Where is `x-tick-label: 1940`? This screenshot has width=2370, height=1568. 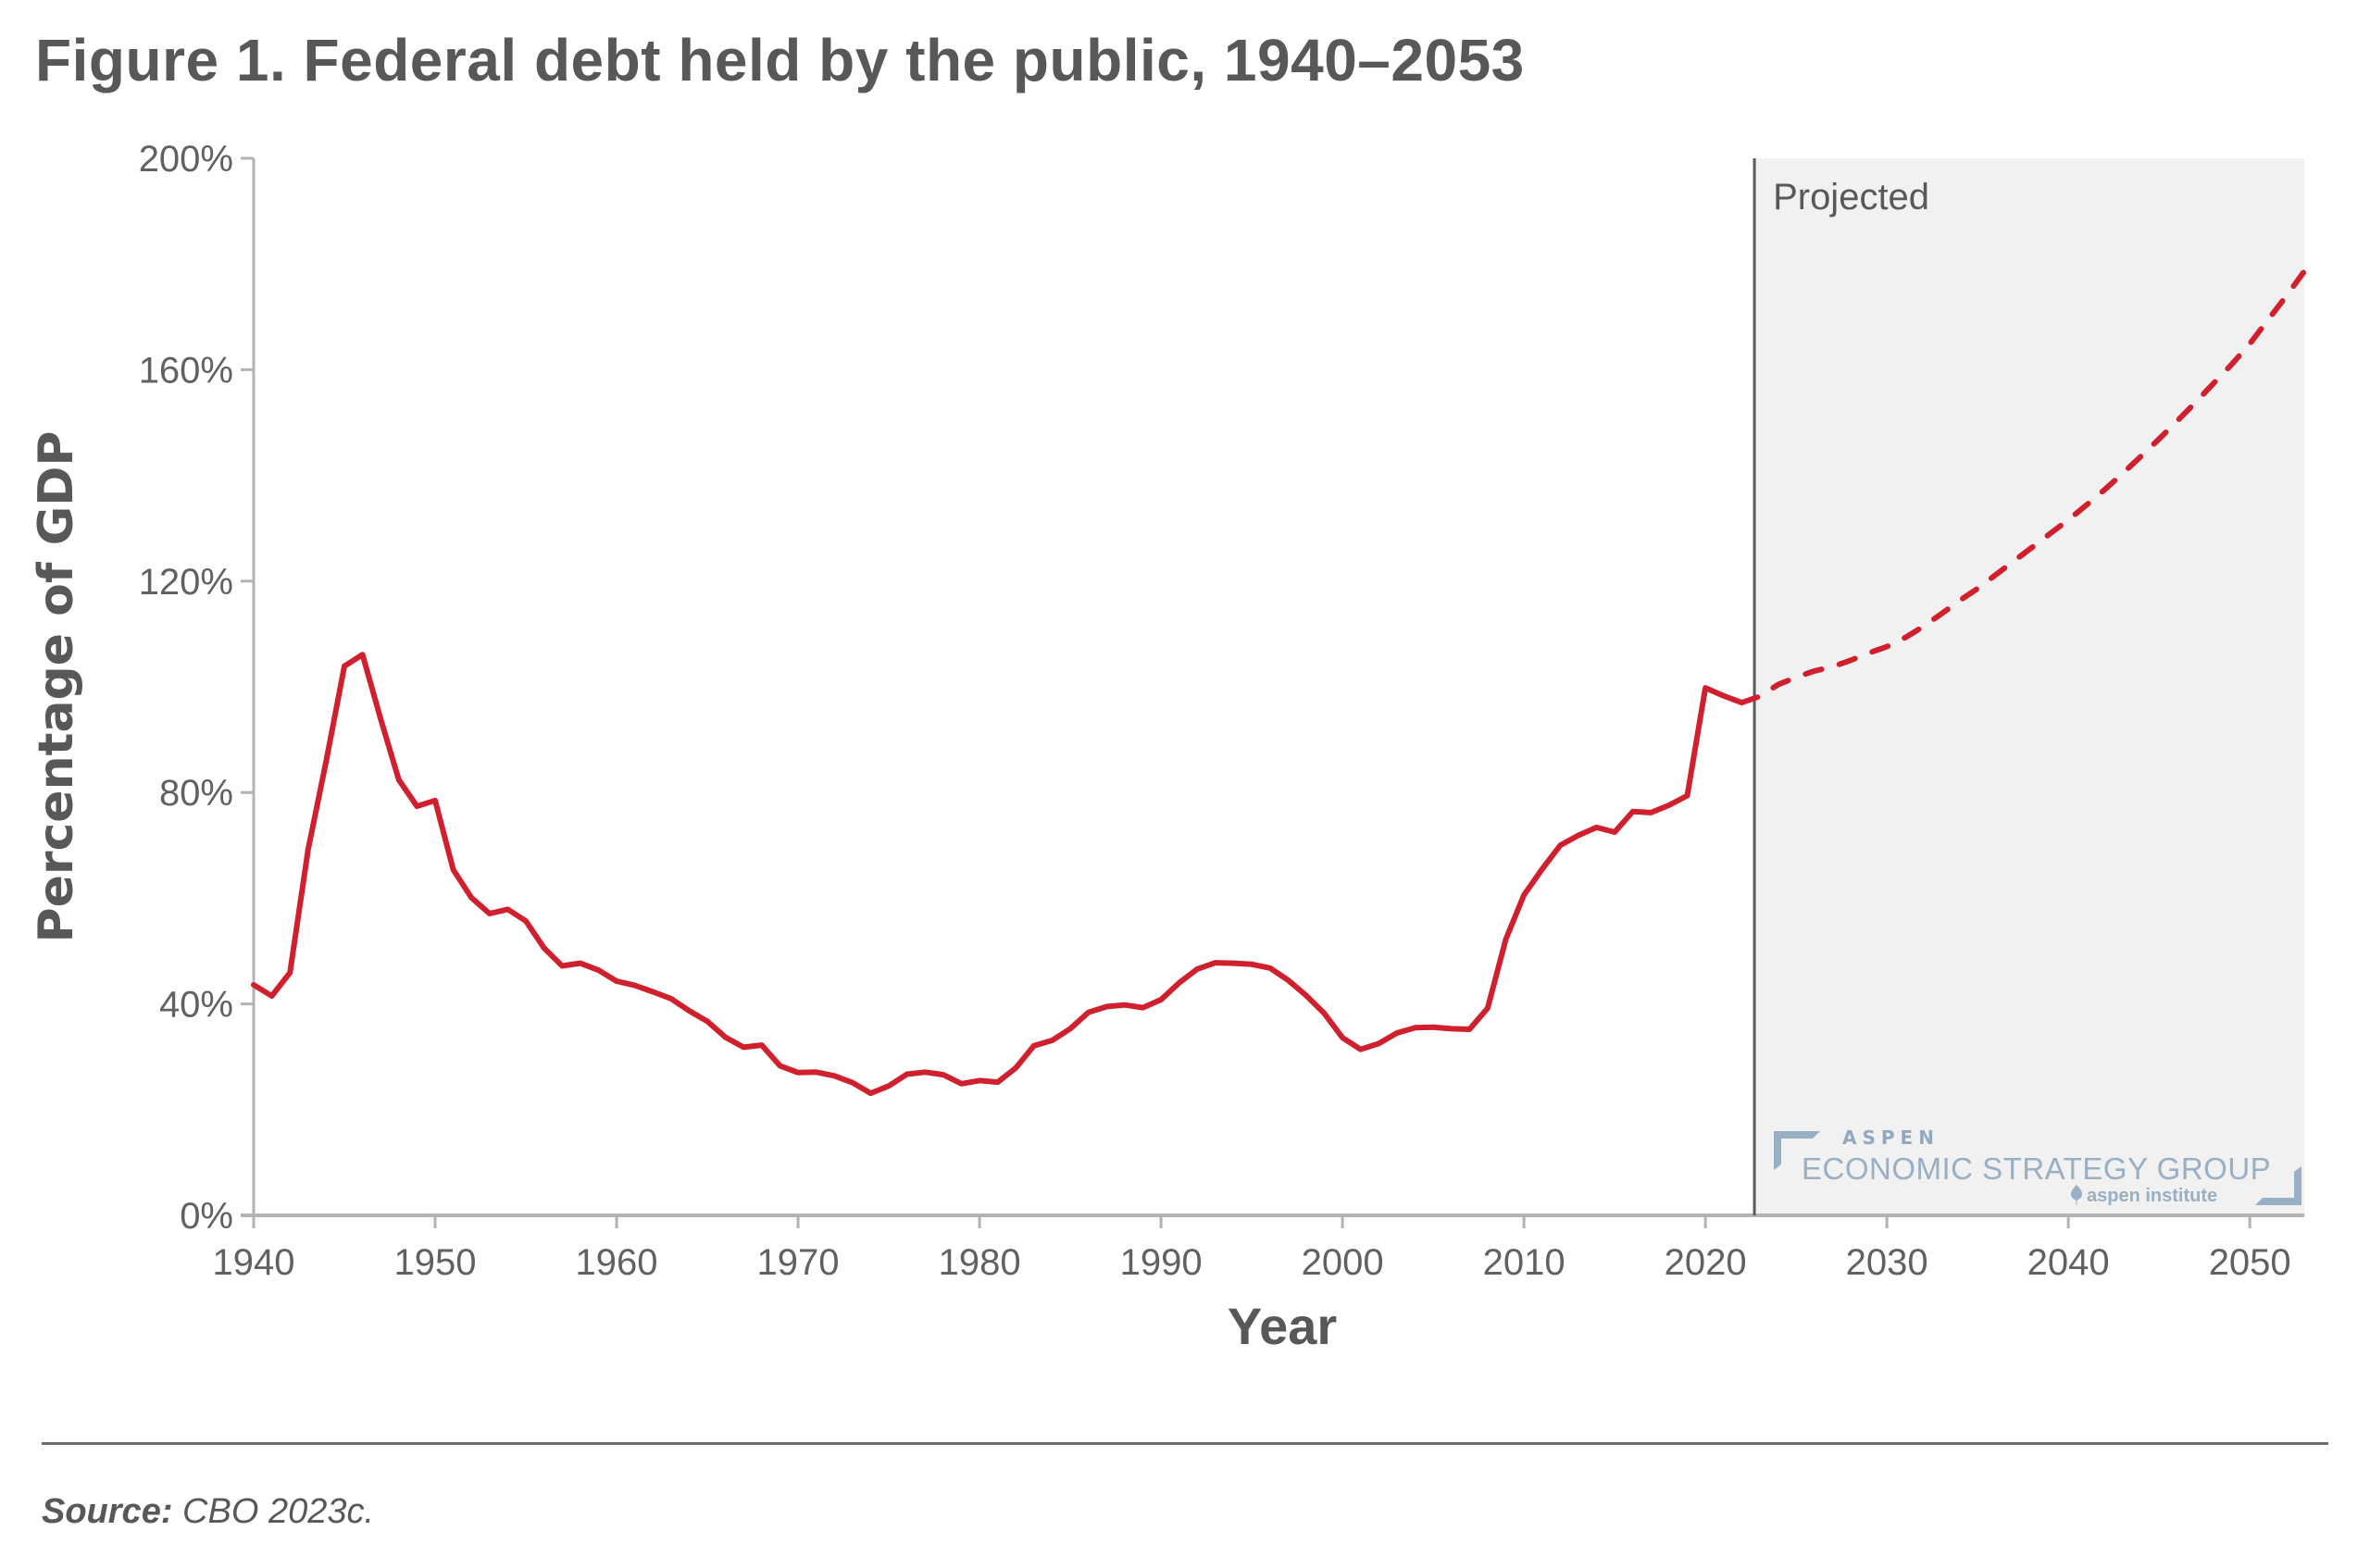 x-tick-label: 1940 is located at coordinates (254, 1262).